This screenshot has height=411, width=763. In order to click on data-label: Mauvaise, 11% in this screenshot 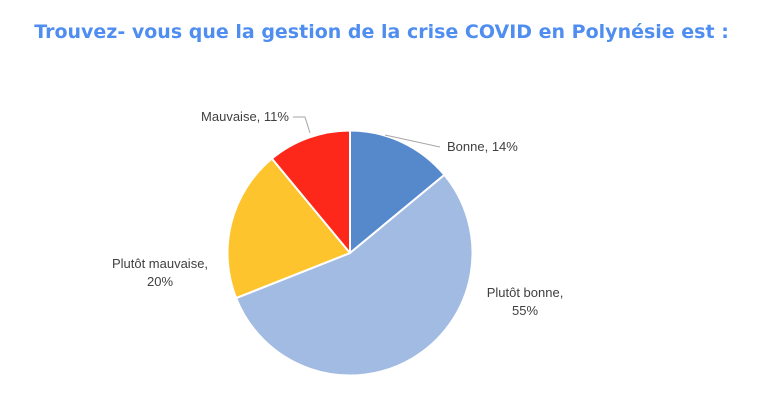, I will do `click(245, 116)`.